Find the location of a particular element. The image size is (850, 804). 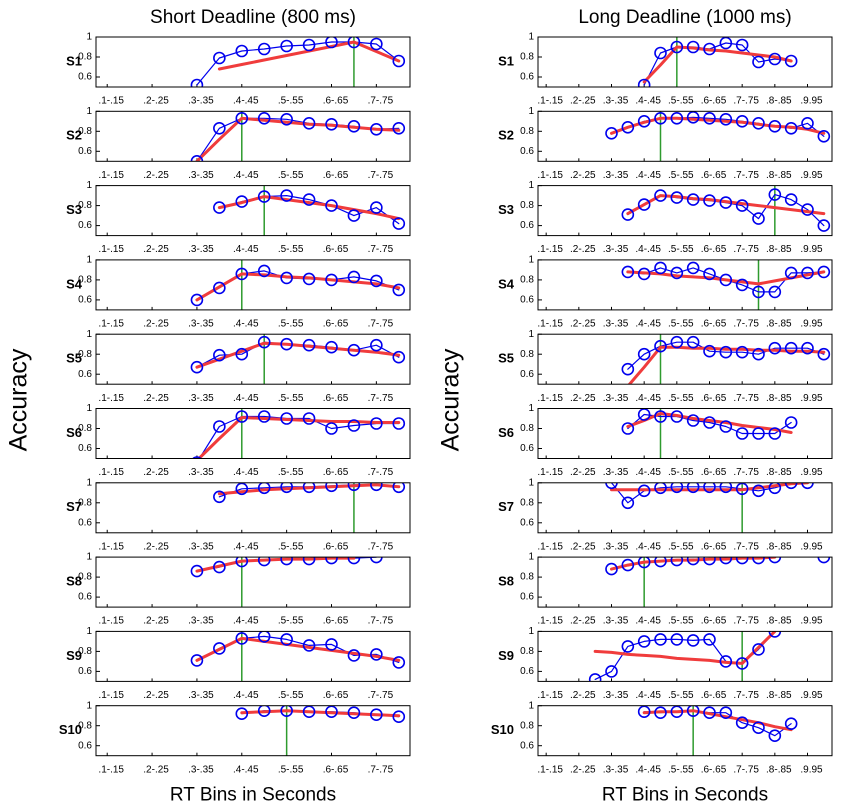

subject-label: S8 is located at coordinates (74, 581).